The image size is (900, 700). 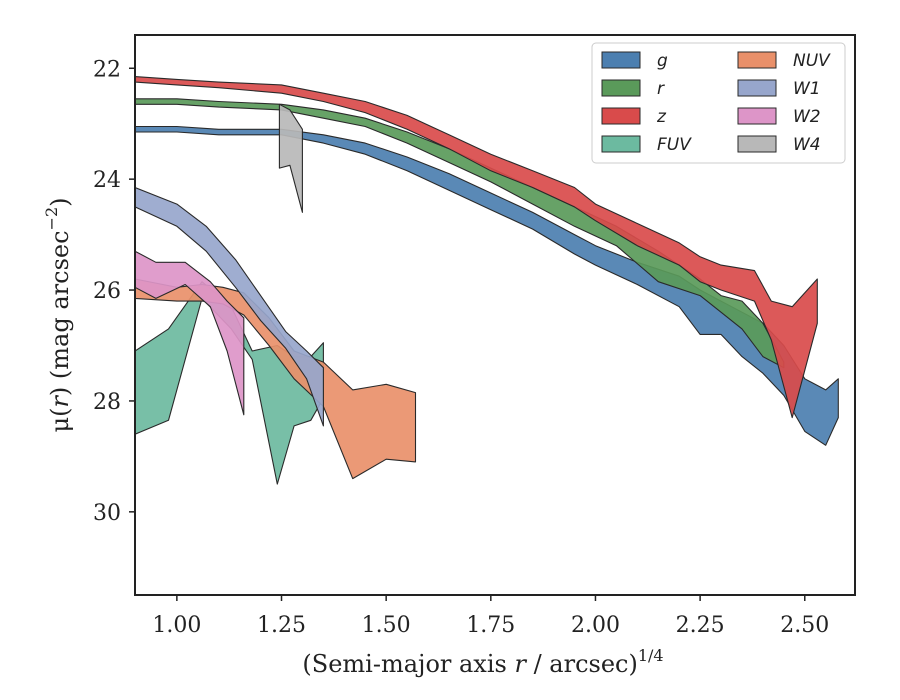 I want to click on legend-label-z: z, so click(x=661, y=117).